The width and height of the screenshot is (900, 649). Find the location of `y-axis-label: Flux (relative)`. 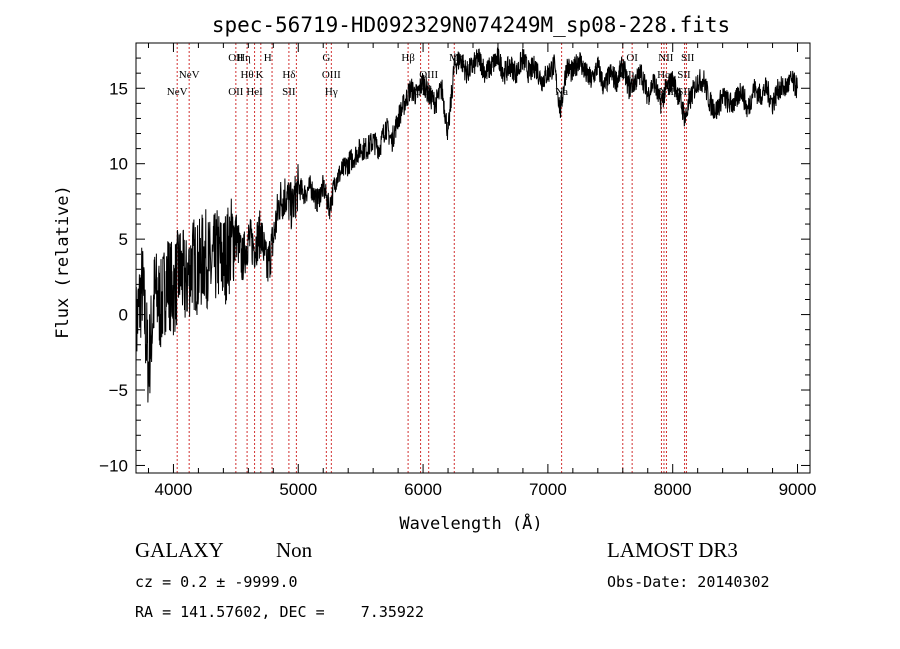

y-axis-label: Flux (relative) is located at coordinates (63, 262).